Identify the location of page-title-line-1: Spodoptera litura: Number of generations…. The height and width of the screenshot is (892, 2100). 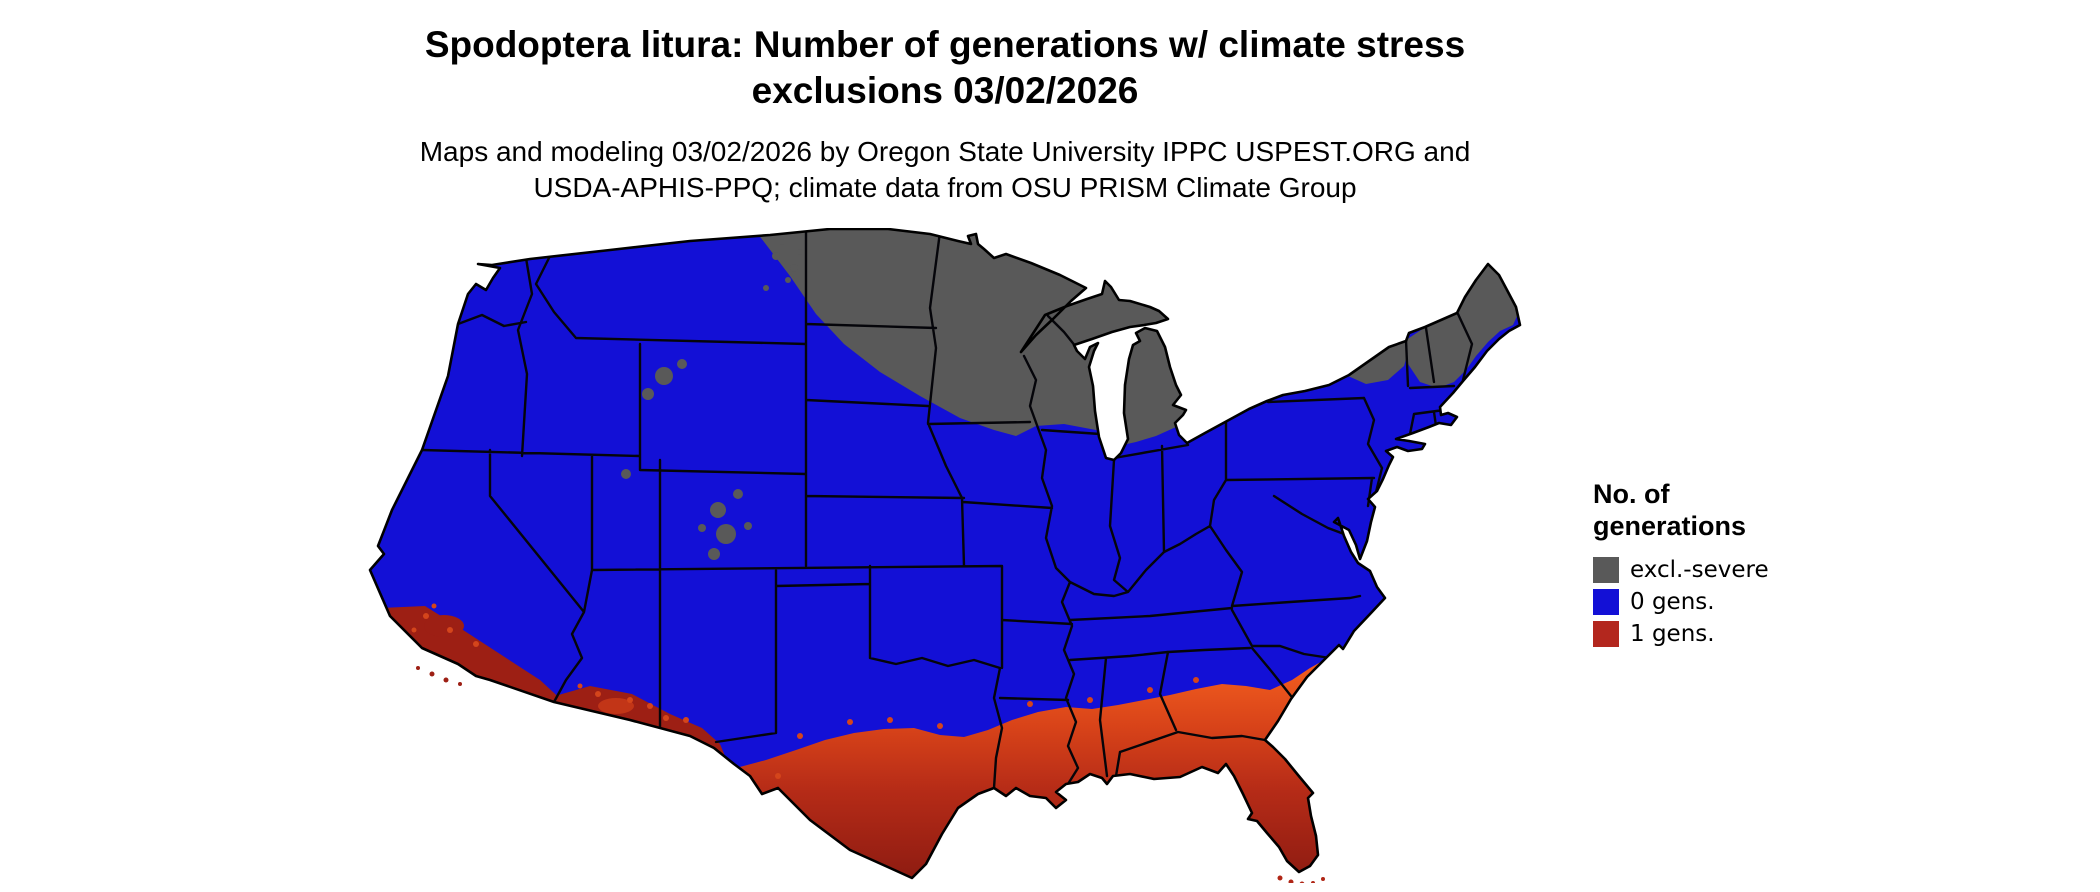
(945, 44).